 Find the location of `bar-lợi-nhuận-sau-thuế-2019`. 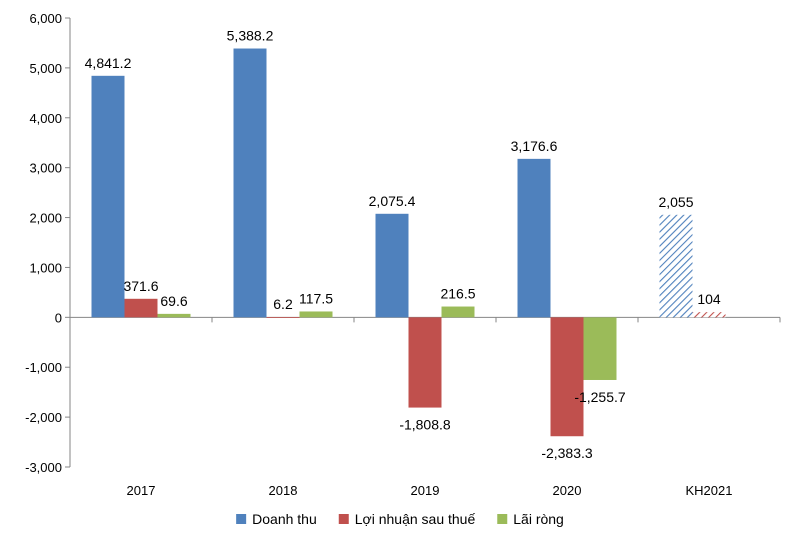

bar-lợi-nhuận-sau-thuế-2019 is located at coordinates (425, 362).